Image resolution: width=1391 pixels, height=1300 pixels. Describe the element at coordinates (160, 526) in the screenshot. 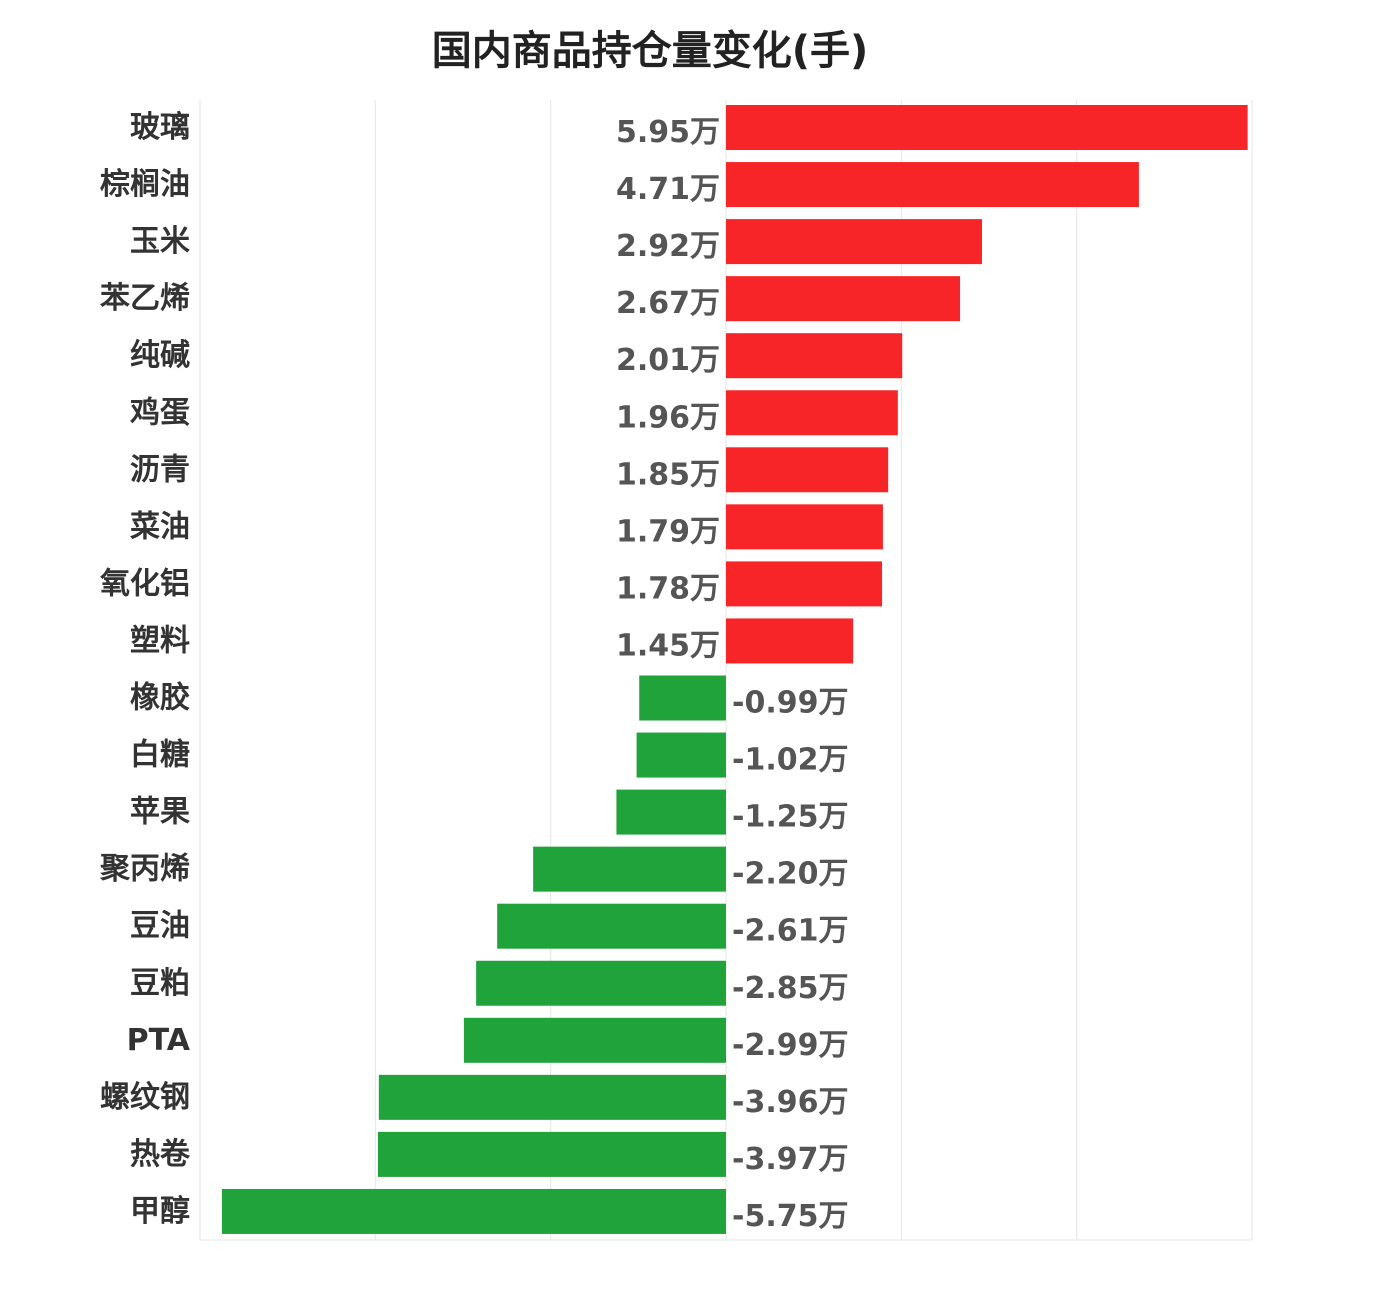

I see `category-label: 菜油` at that location.